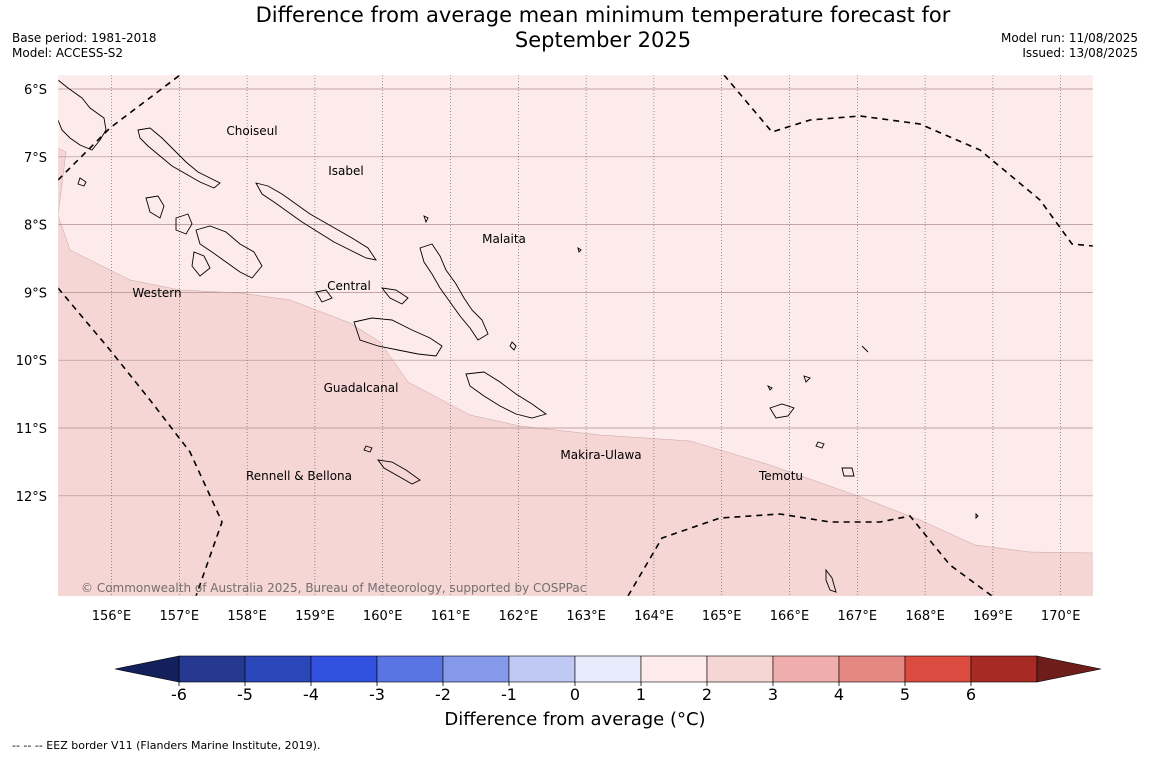 The height and width of the screenshot is (758, 1150). Describe the element at coordinates (112, 616) in the screenshot. I see `longitude-label: 156°E` at that location.